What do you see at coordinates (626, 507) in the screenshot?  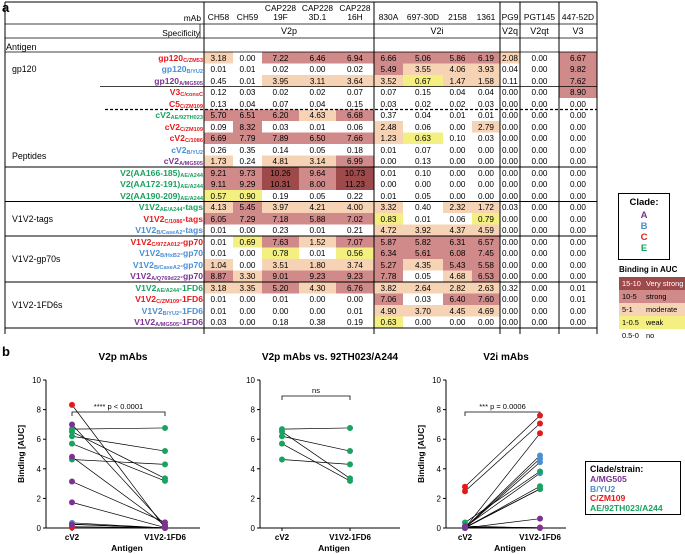 I see `strain-legend-item: AE/92TH023/A244` at bounding box center [626, 507].